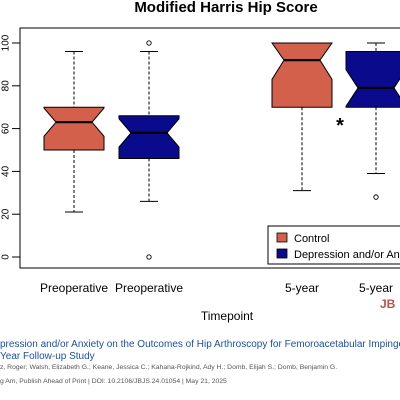 The height and width of the screenshot is (400, 400). Describe the element at coordinates (311, 239) in the screenshot. I see `legend-label-control: Control` at that location.